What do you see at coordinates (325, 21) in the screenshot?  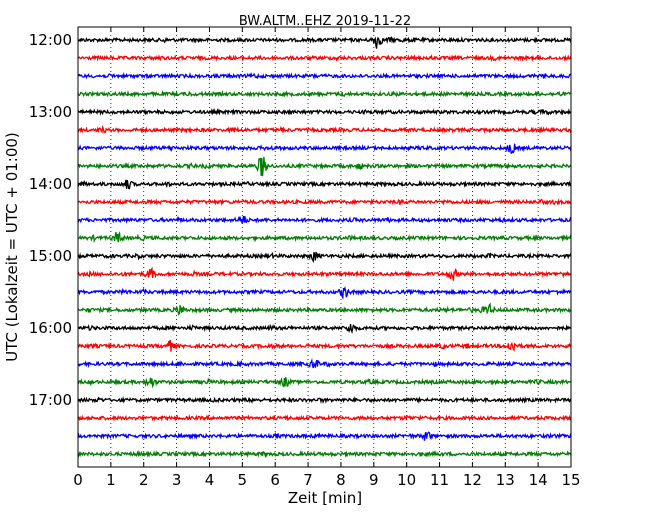 I see `chart-title: BW.ALTM..EHZ 2019-11-22` at bounding box center [325, 21].